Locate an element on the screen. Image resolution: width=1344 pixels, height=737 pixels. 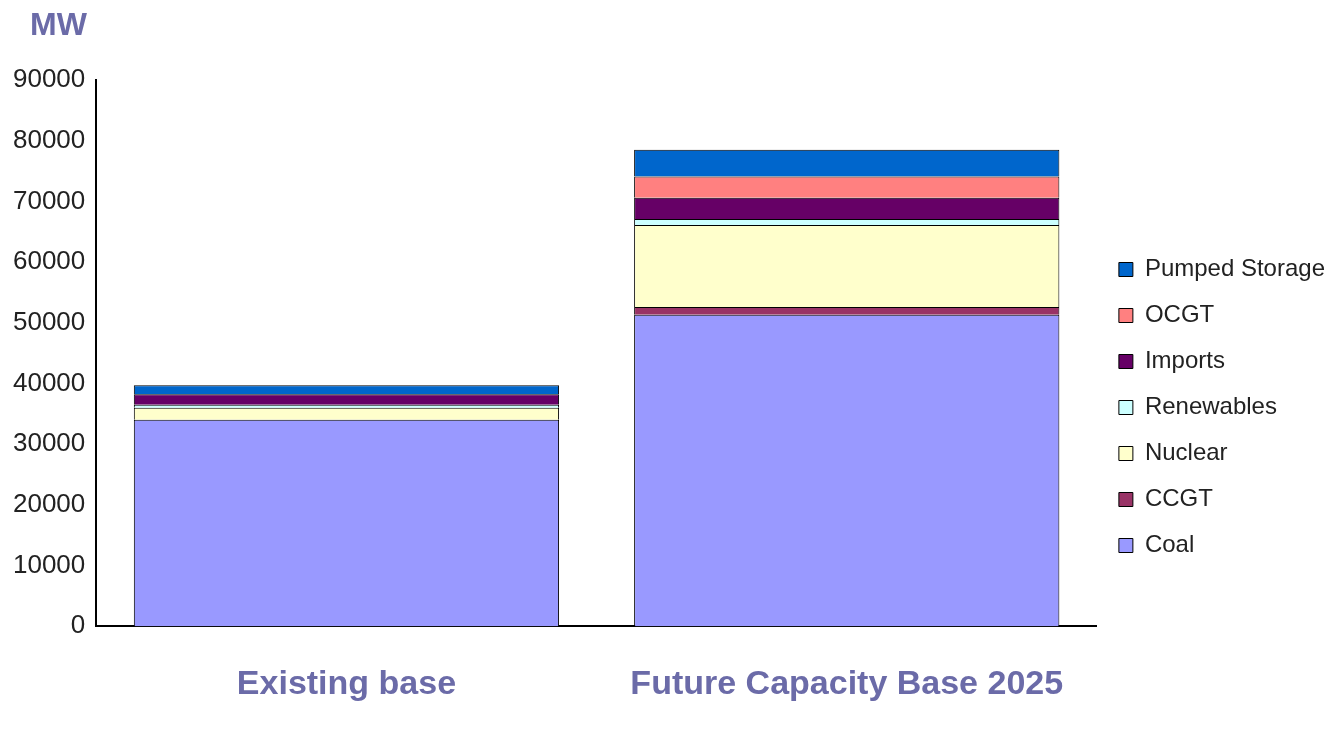
legend-label: Imports is located at coordinates (1184, 360).